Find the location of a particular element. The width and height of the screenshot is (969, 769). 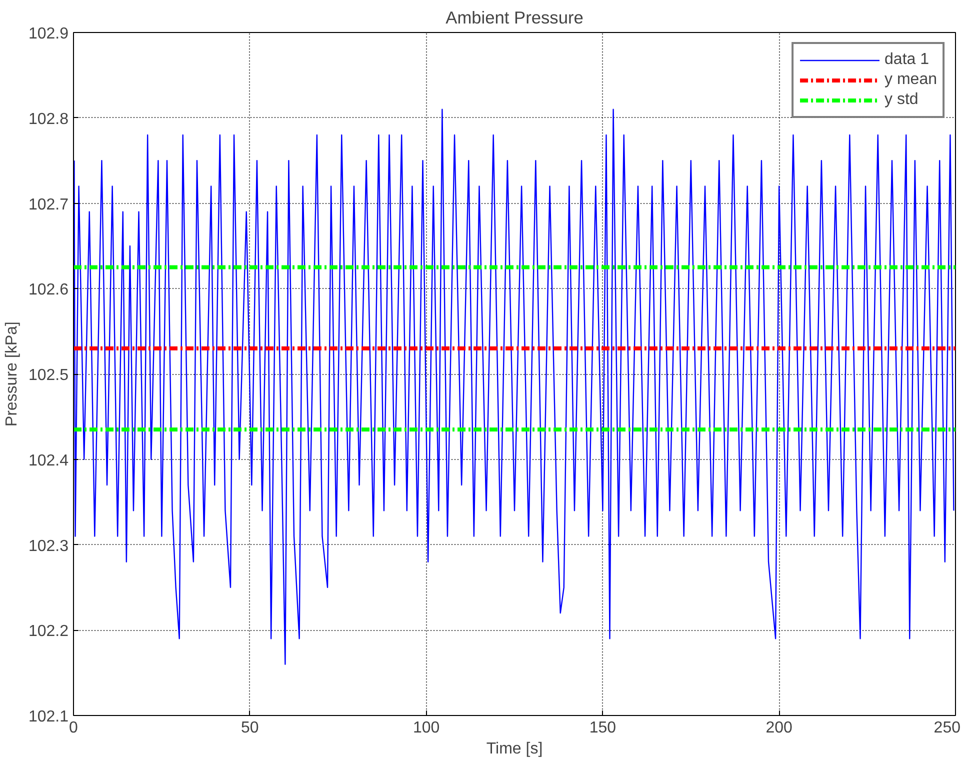

legend-label: data 1 is located at coordinates (907, 60).